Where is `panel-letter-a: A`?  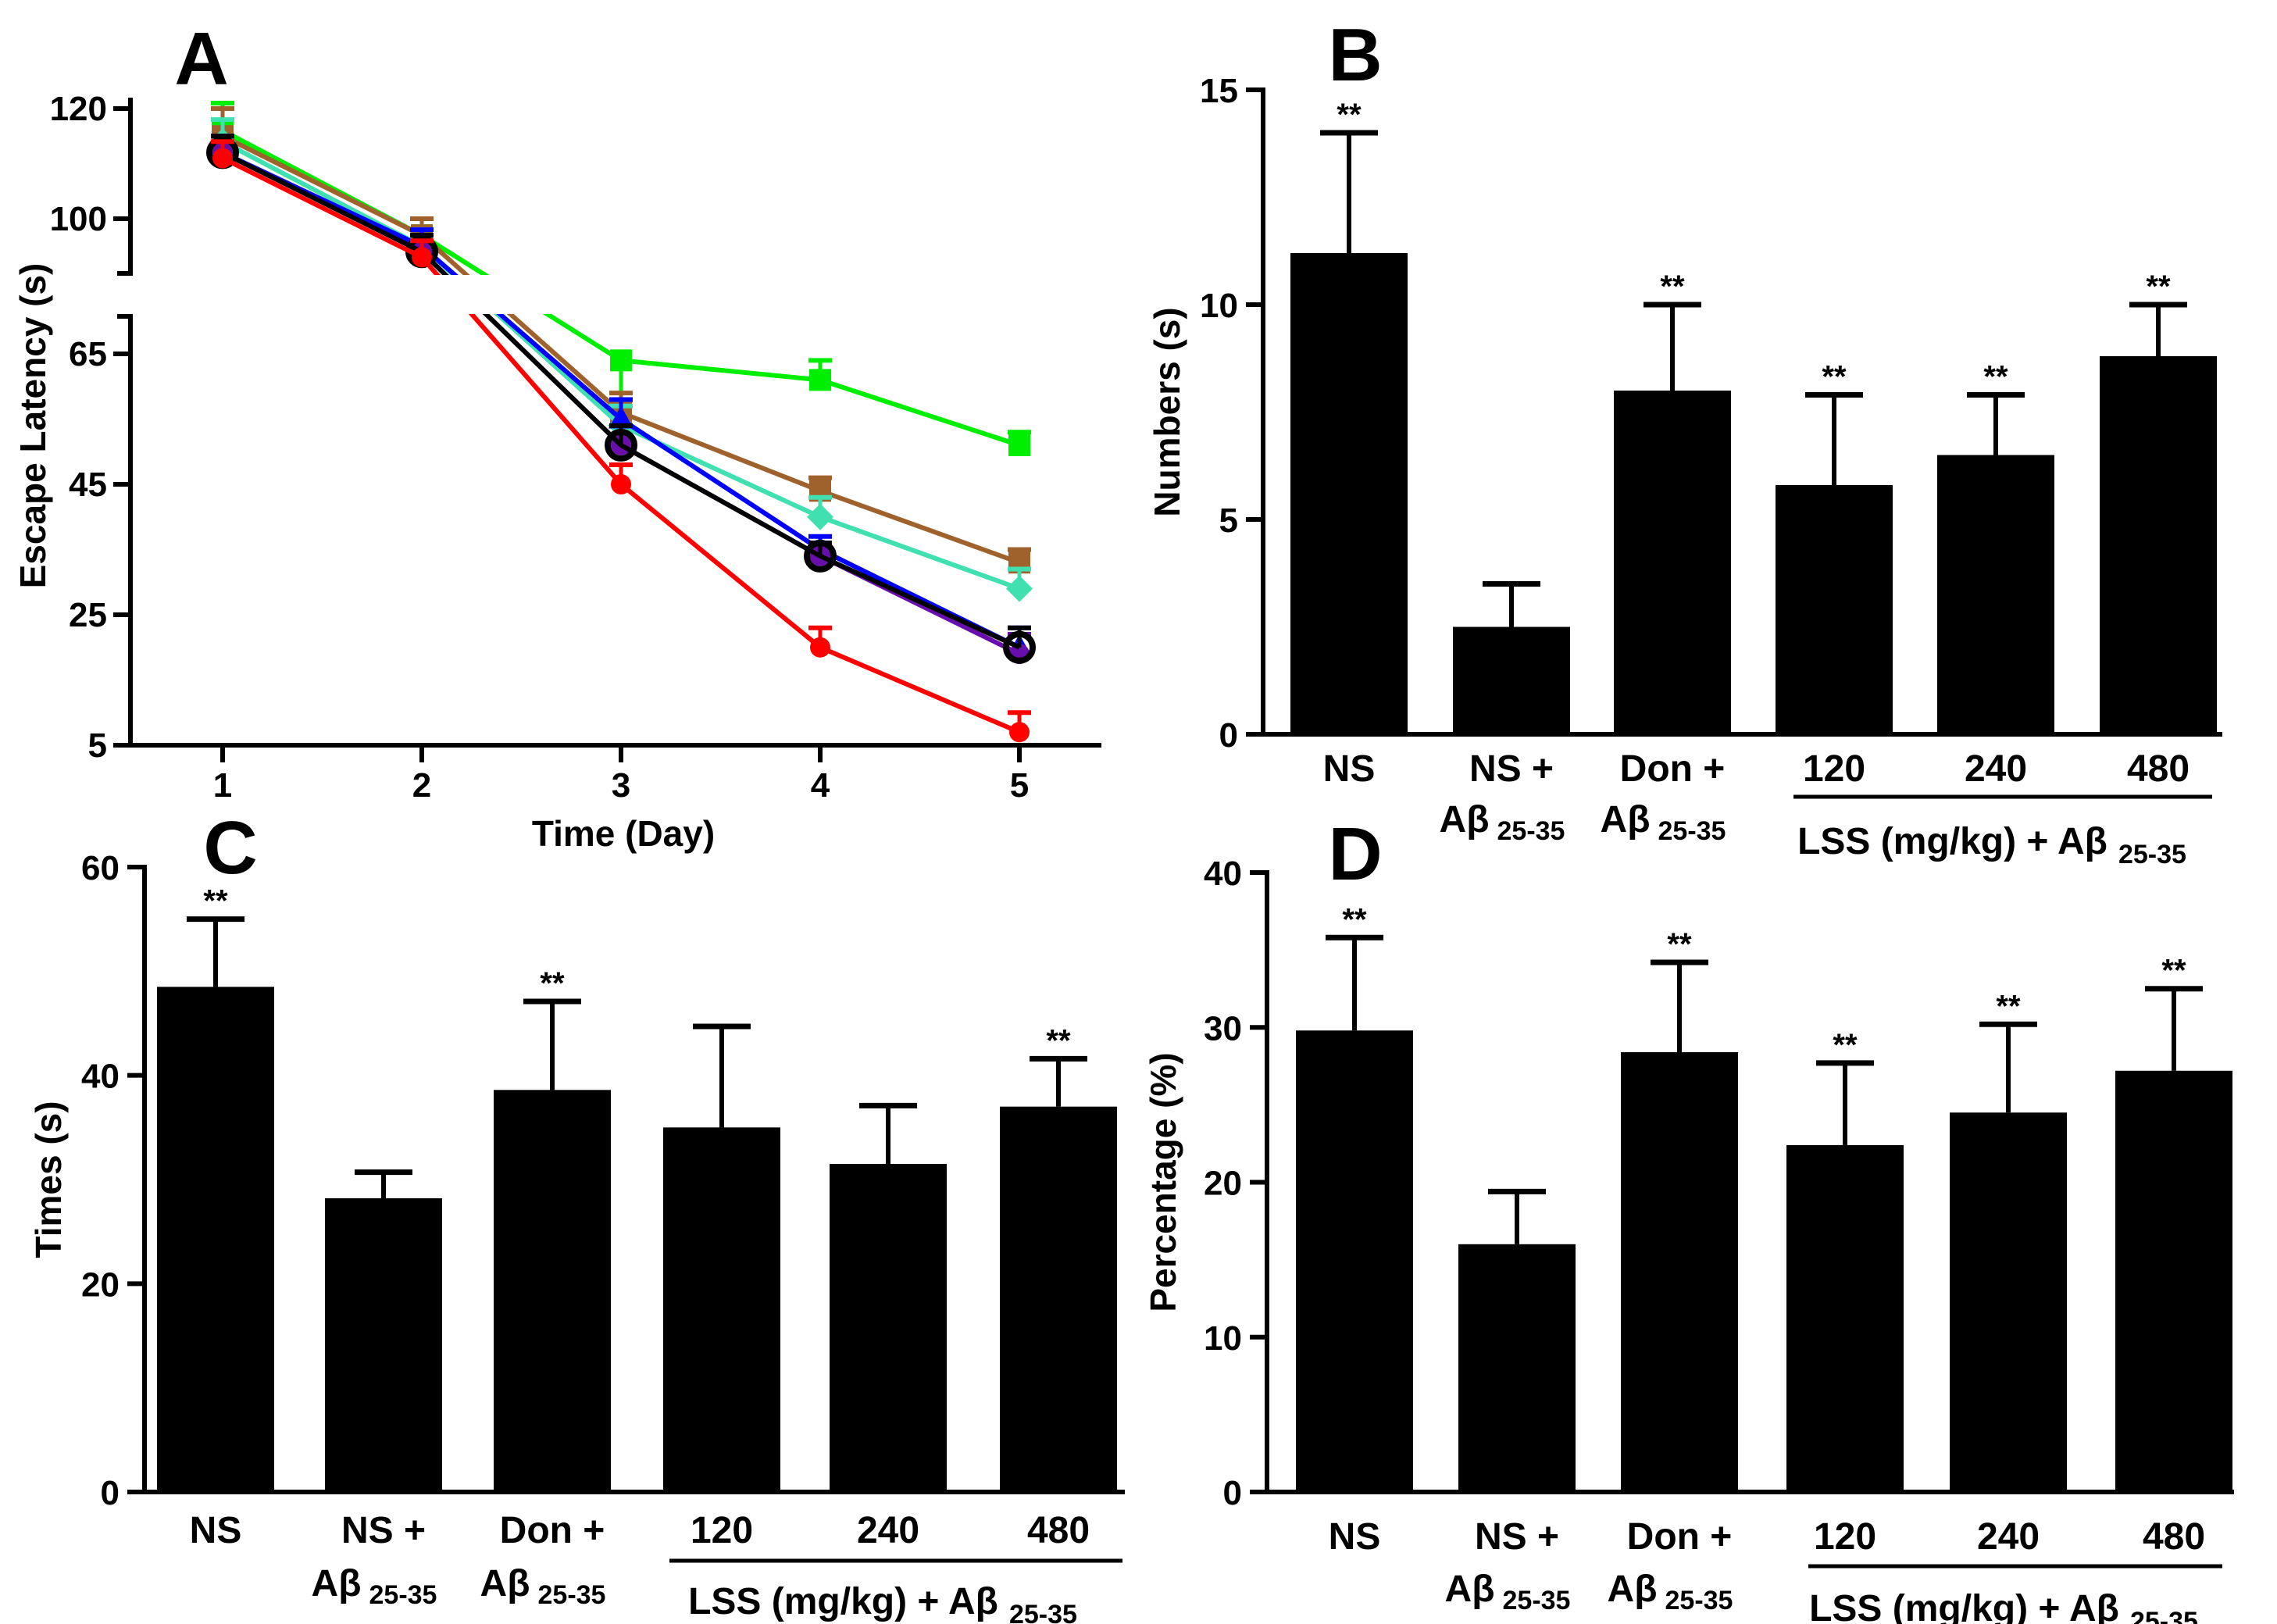 panel-letter-a: A is located at coordinates (201, 59).